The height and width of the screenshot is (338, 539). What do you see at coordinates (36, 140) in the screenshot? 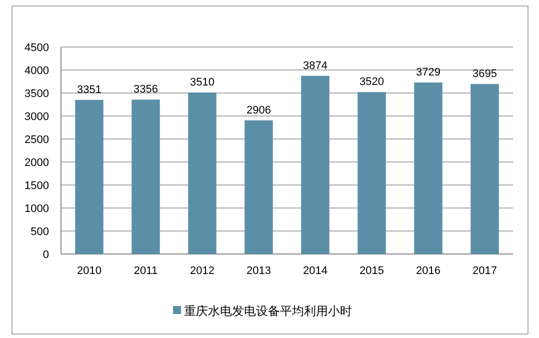
I see `y-tick-label: 2500` at bounding box center [36, 140].